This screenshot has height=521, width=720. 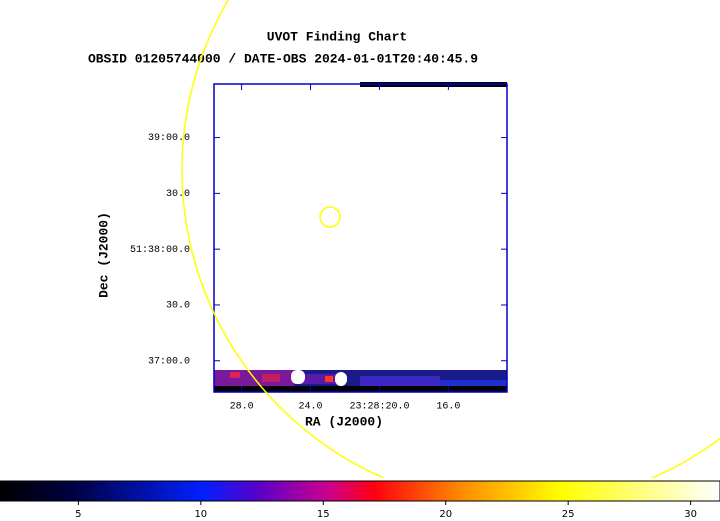 I want to click on colorbar-tick-label: 20, so click(x=445, y=514).